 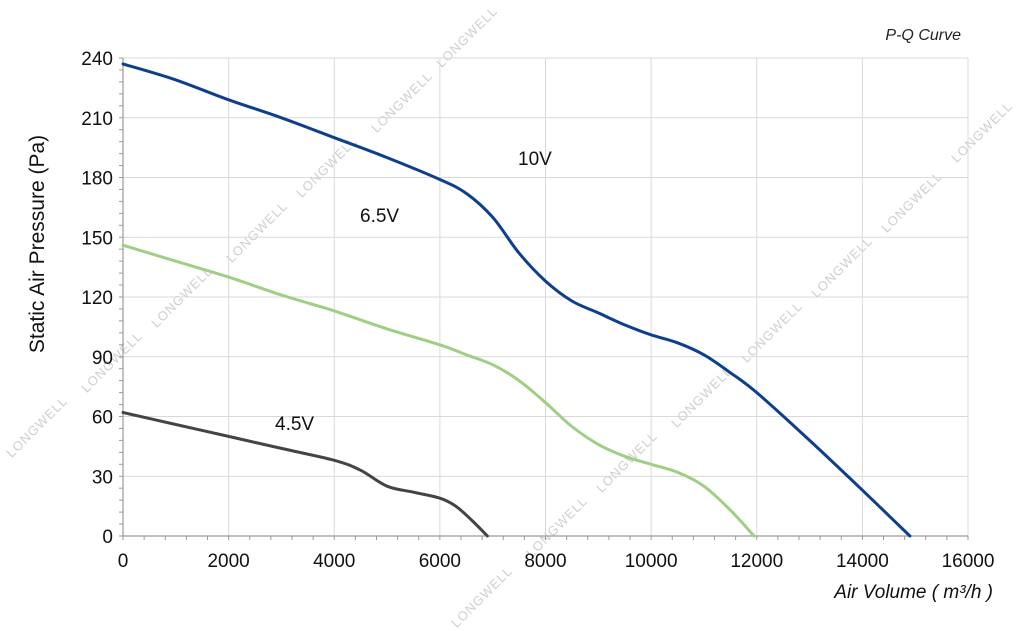 What do you see at coordinates (334, 561) in the screenshot?
I see `x-tick-label: 4000` at bounding box center [334, 561].